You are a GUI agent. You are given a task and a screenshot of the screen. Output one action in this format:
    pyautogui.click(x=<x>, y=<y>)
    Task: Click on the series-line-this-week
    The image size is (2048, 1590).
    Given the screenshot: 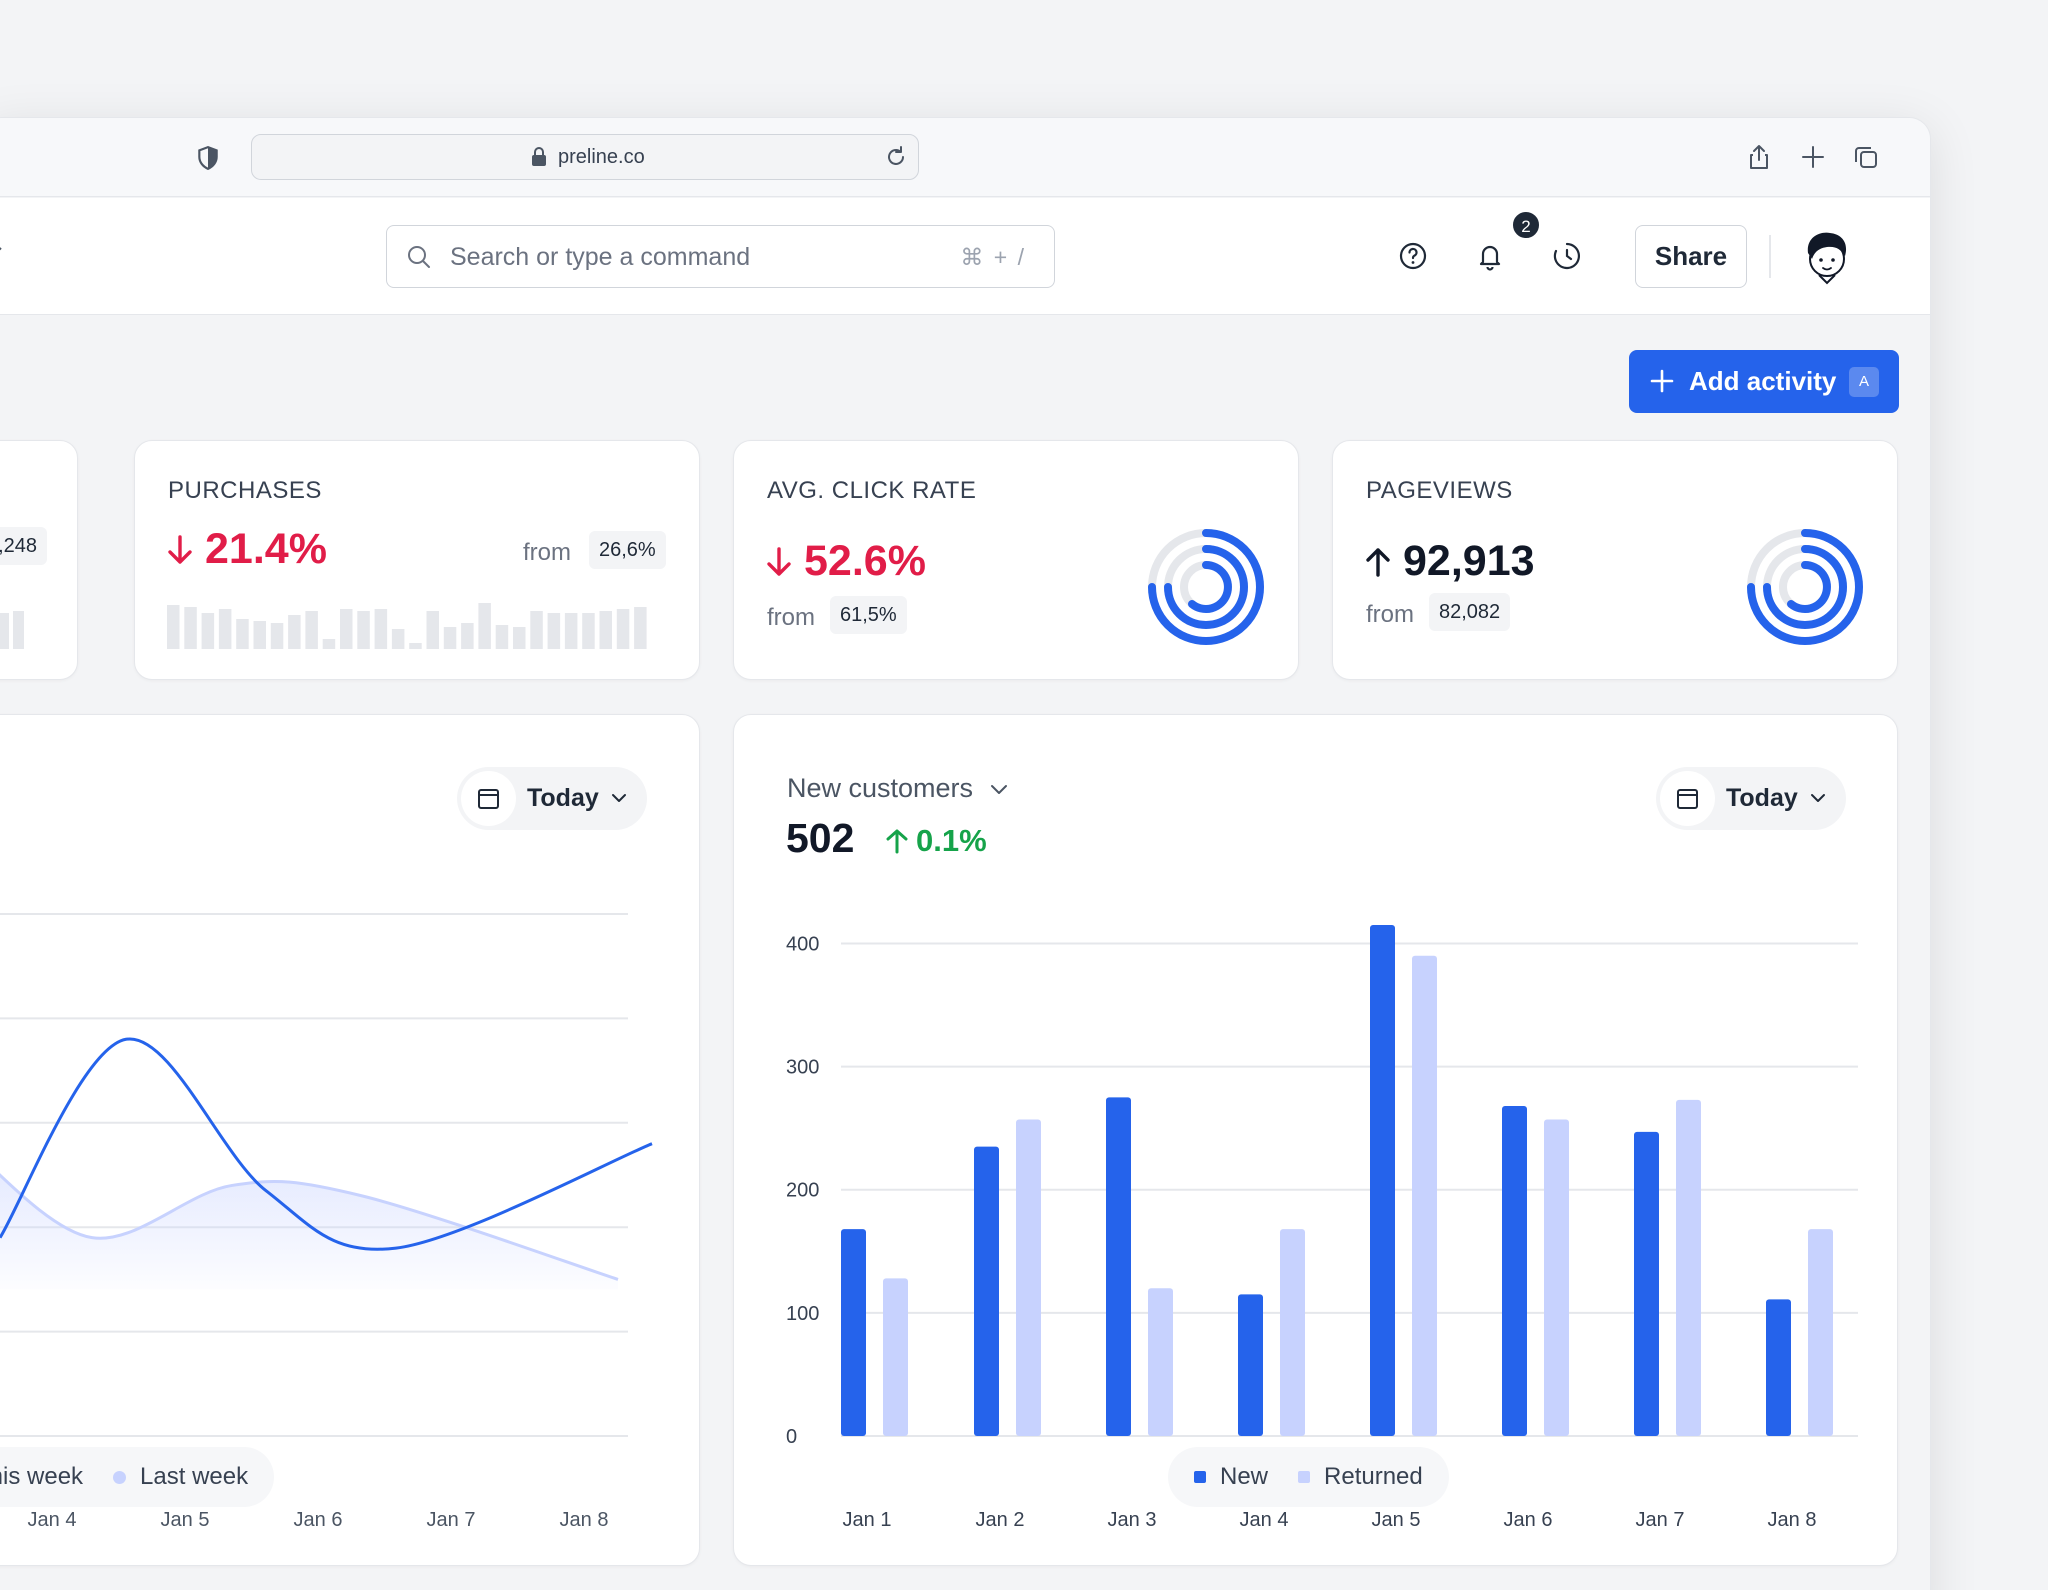 What is the action you would take?
    pyautogui.click(x=326, y=1144)
    